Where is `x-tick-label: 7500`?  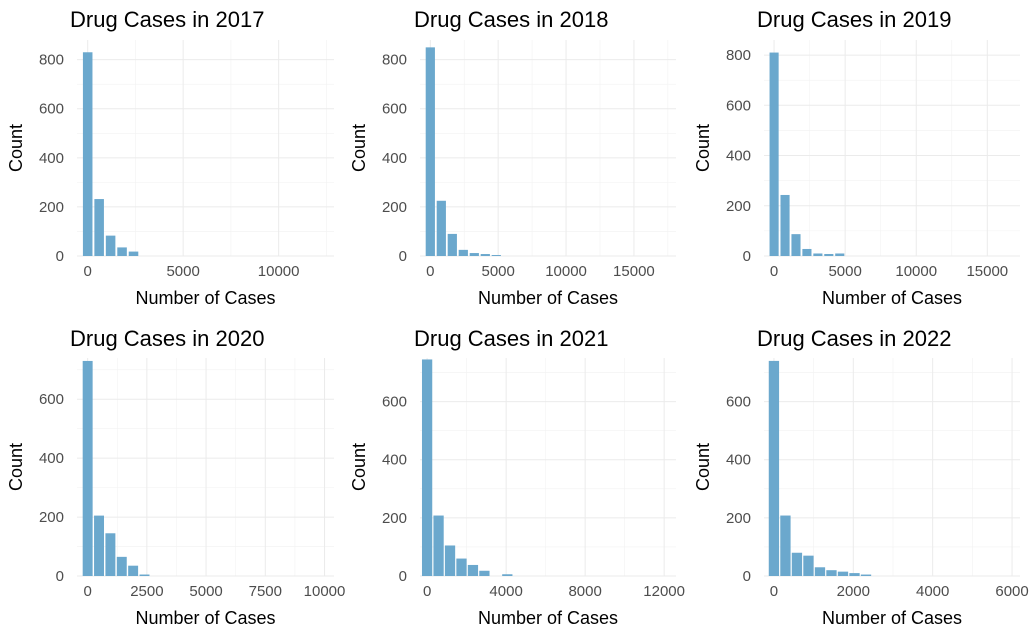 x-tick-label: 7500 is located at coordinates (265, 591).